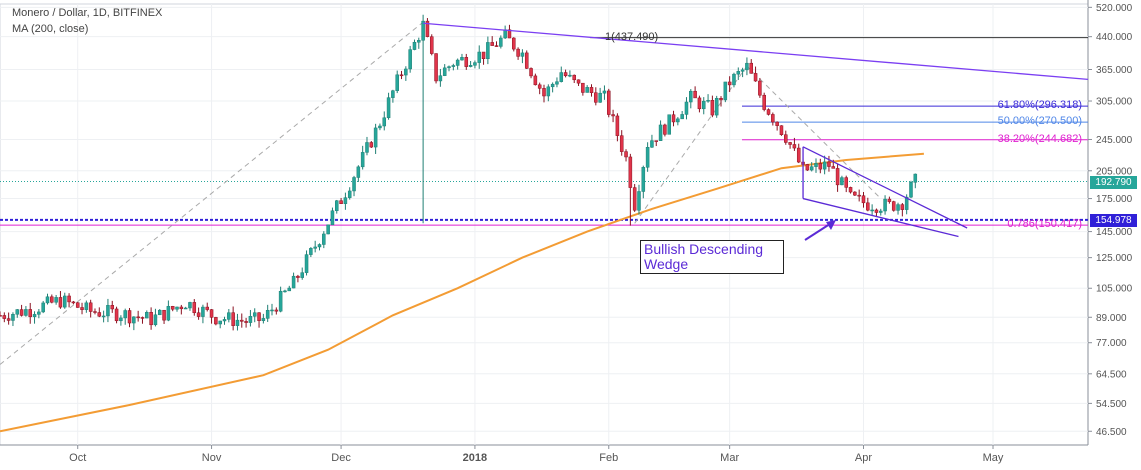 This screenshot has width=1141, height=470. What do you see at coordinates (341, 458) in the screenshot?
I see `x-tick-label: Dec` at bounding box center [341, 458].